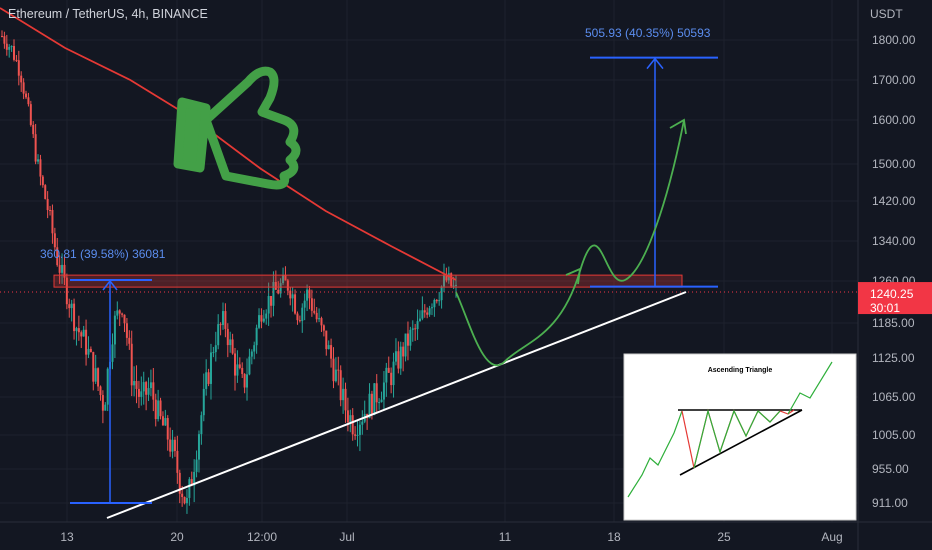 This screenshot has height=550, width=932. What do you see at coordinates (894, 201) in the screenshot?
I see `price-tick-label: 1420.00` at bounding box center [894, 201].